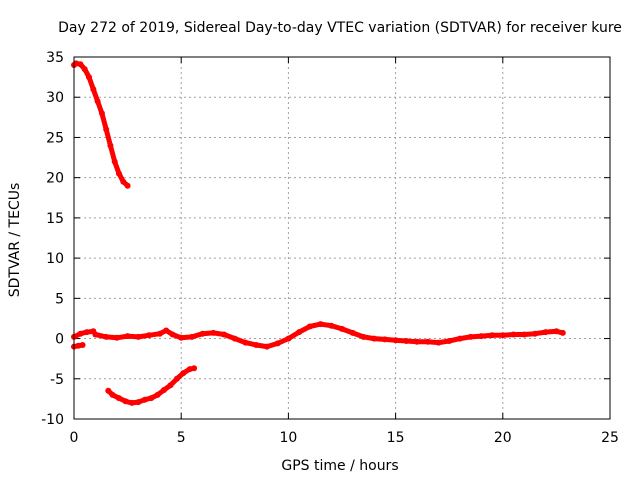  What do you see at coordinates (610, 438) in the screenshot?
I see `x-tick-label: 25` at bounding box center [610, 438].